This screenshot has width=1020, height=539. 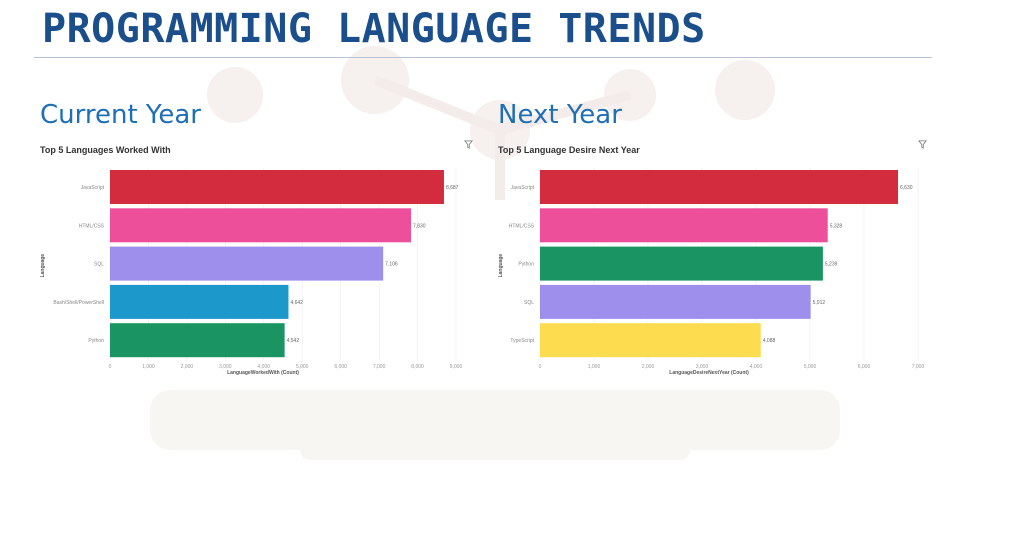 What do you see at coordinates (296, 303) in the screenshot?
I see `data-label: 4,642` at bounding box center [296, 303].